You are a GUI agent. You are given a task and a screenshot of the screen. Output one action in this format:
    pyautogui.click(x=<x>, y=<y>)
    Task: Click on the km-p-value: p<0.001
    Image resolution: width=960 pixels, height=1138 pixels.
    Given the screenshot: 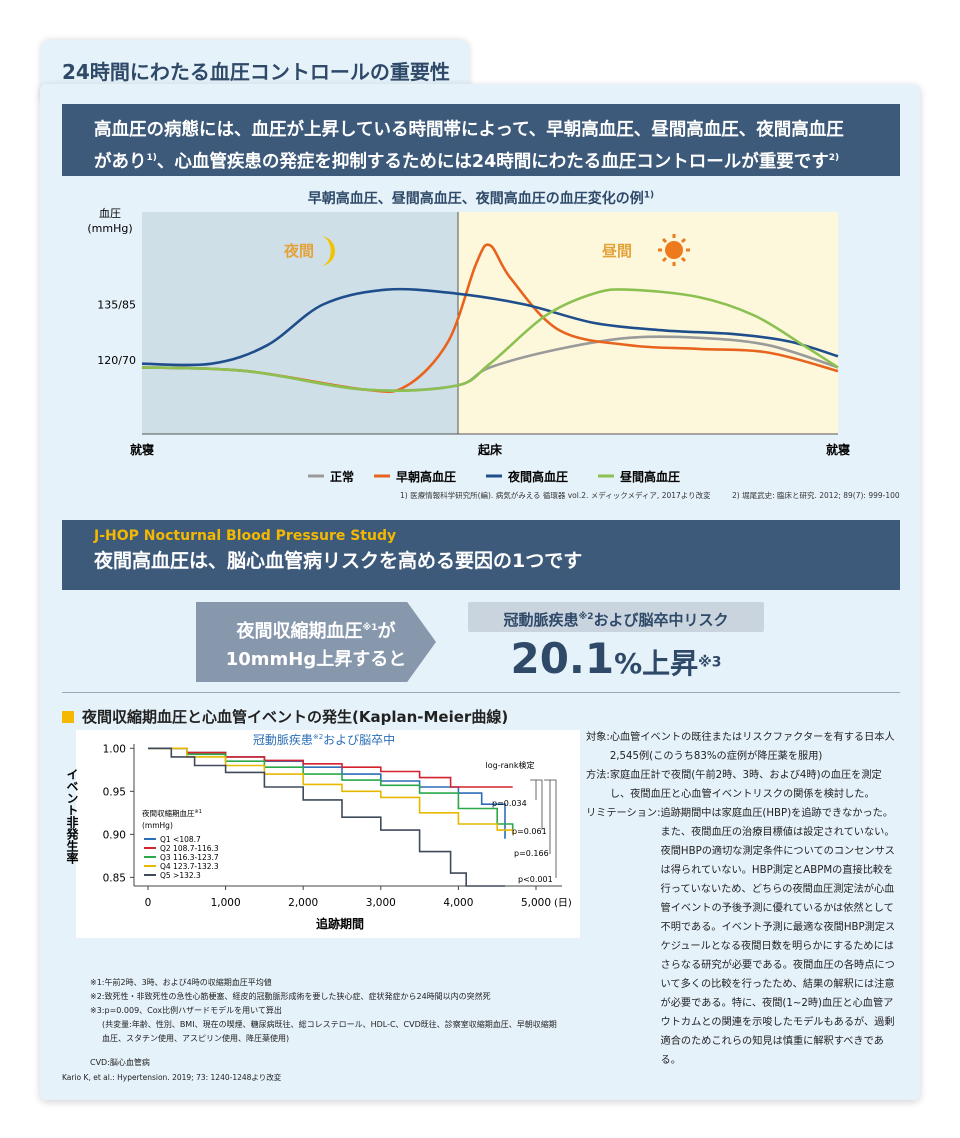 What is the action you would take?
    pyautogui.click(x=535, y=879)
    